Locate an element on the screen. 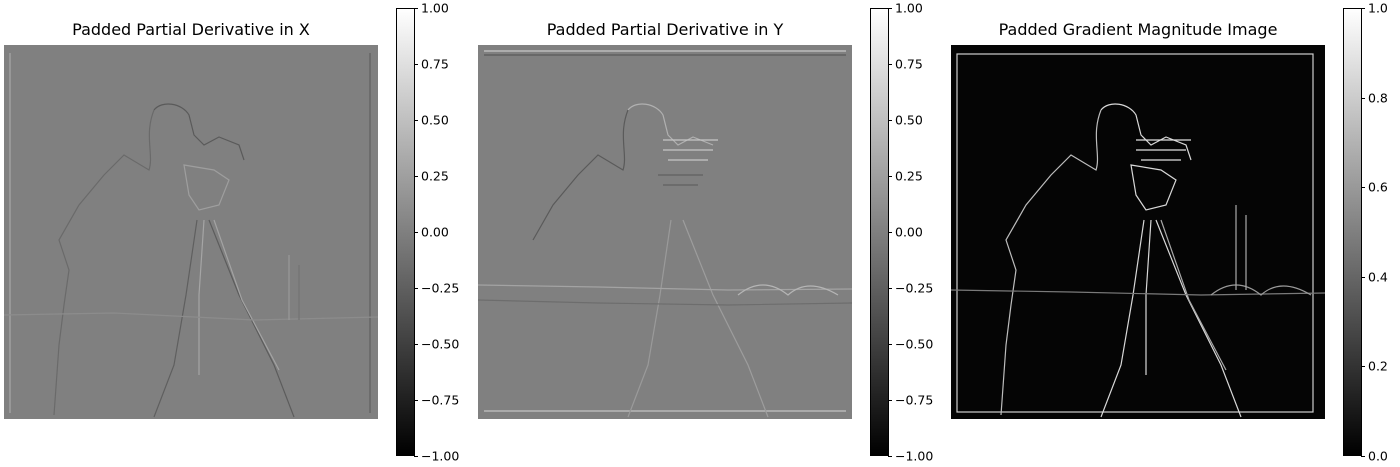 The height and width of the screenshot is (467, 1400). x-derivative-colorbar is located at coordinates (405, 232).